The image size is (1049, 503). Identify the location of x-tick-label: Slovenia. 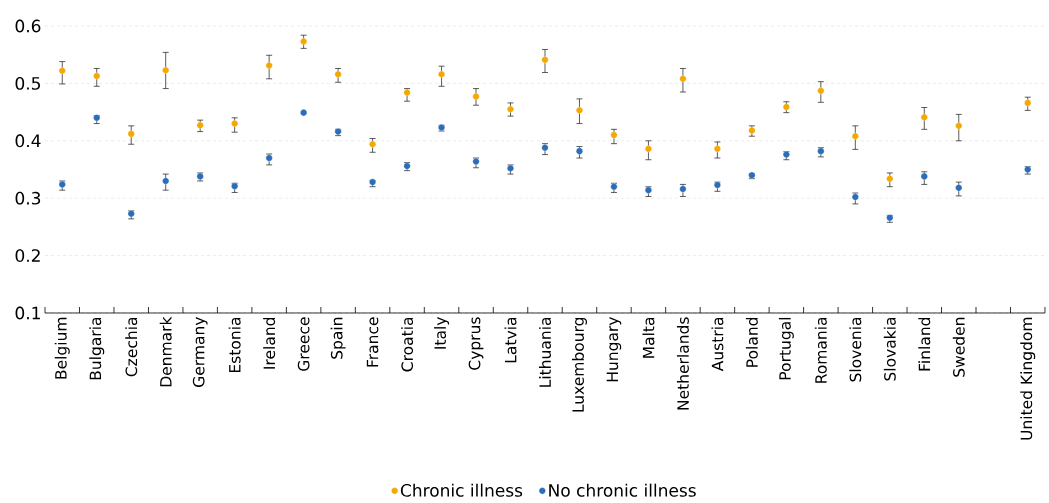
(855, 349).